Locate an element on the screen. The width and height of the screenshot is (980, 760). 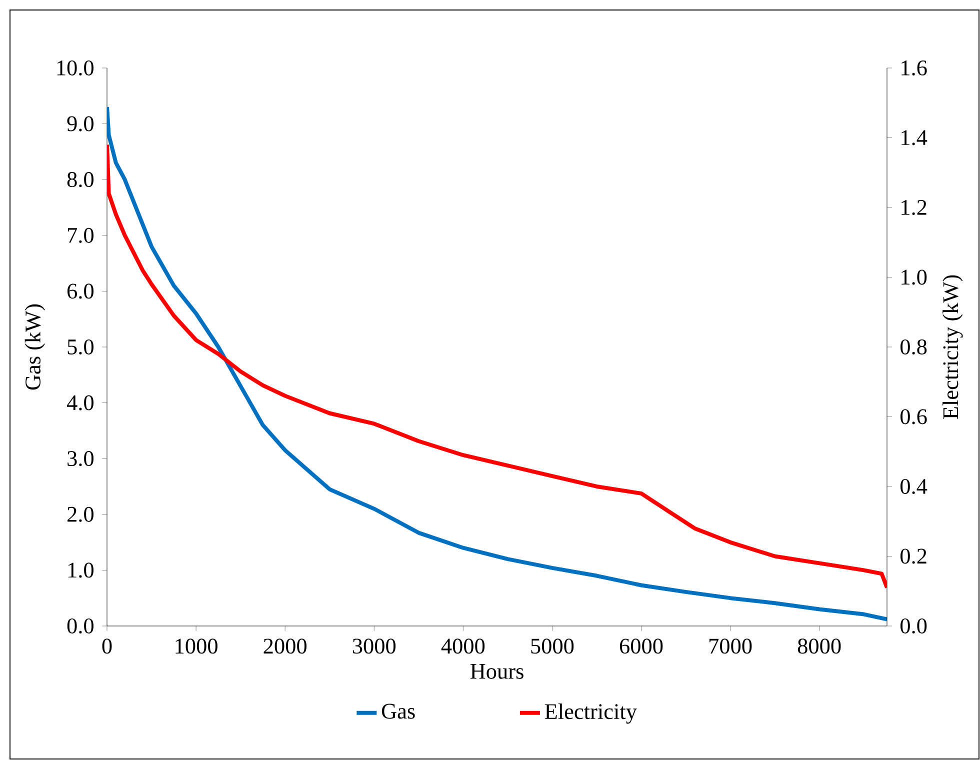
x-tick-label: 3000 is located at coordinates (374, 646).